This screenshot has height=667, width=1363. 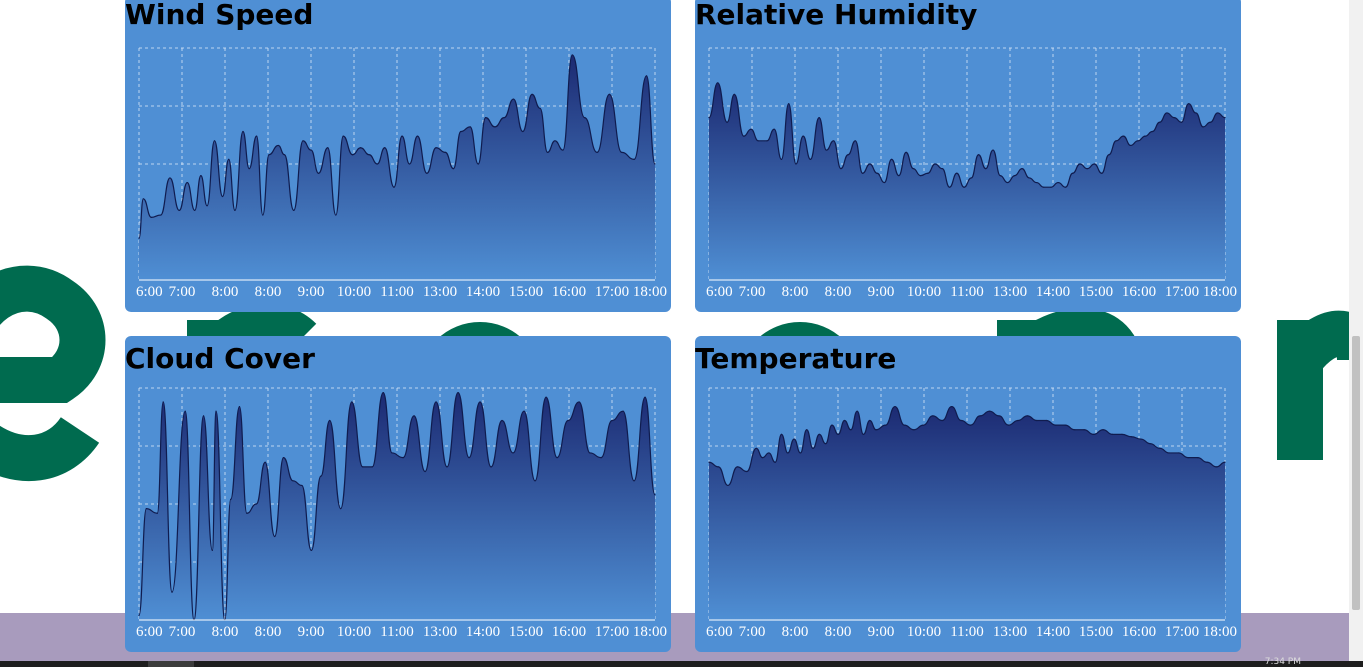 I want to click on wind-speed-title: Wind Speed, so click(x=219, y=15).